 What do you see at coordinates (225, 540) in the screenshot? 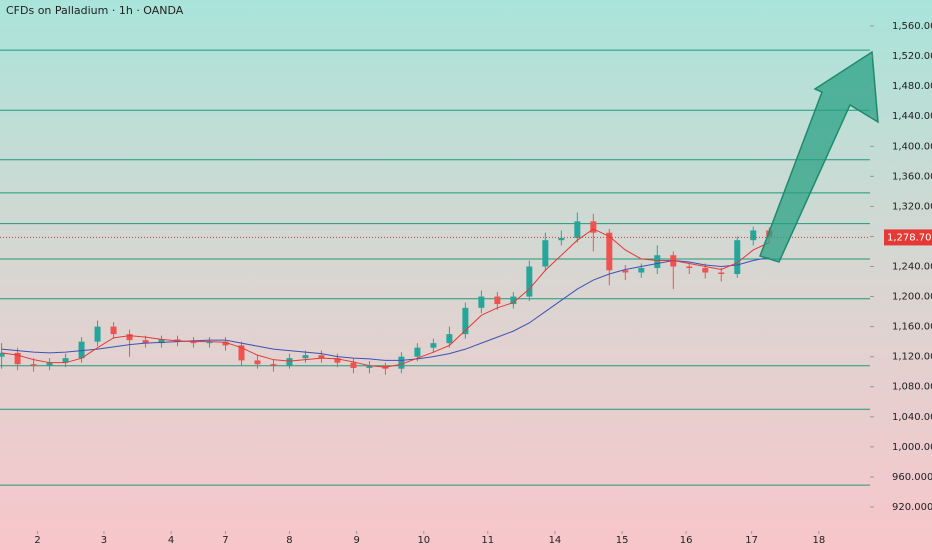
I see `x-tick-label: 7` at bounding box center [225, 540].